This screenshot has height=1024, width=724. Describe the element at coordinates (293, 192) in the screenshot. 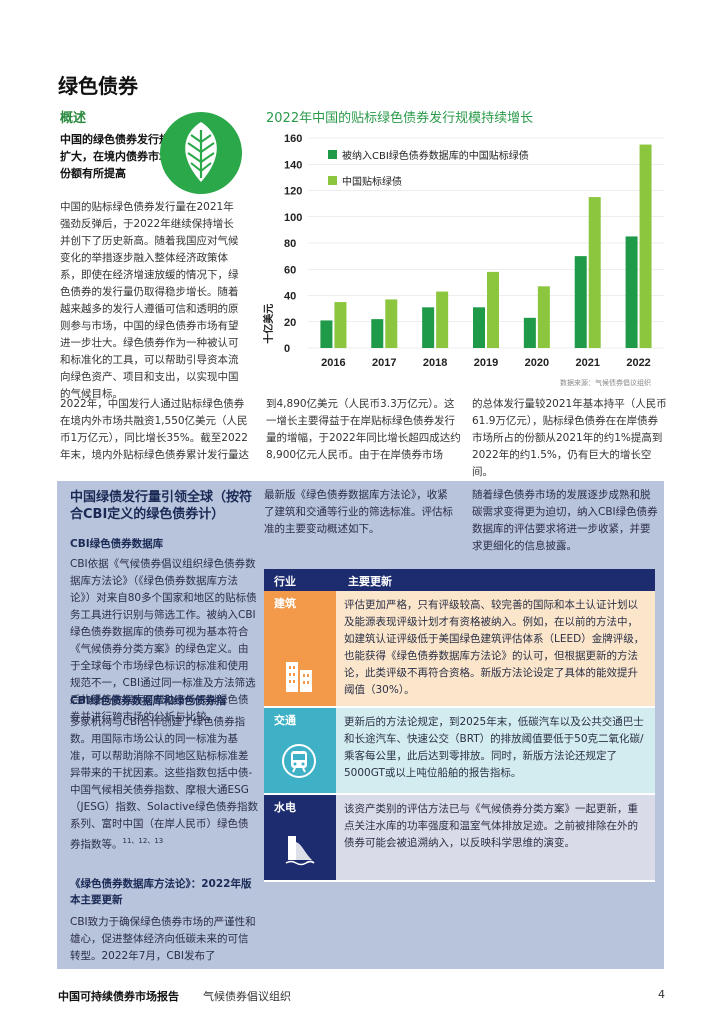

I see `y-tick-label: 120` at that location.